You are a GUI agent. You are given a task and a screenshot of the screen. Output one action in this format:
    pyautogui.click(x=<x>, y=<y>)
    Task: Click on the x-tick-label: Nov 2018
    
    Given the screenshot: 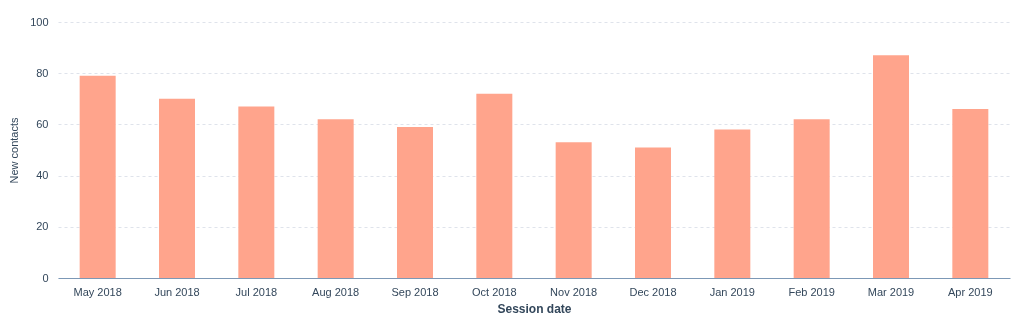 What is the action you would take?
    pyautogui.click(x=574, y=291)
    